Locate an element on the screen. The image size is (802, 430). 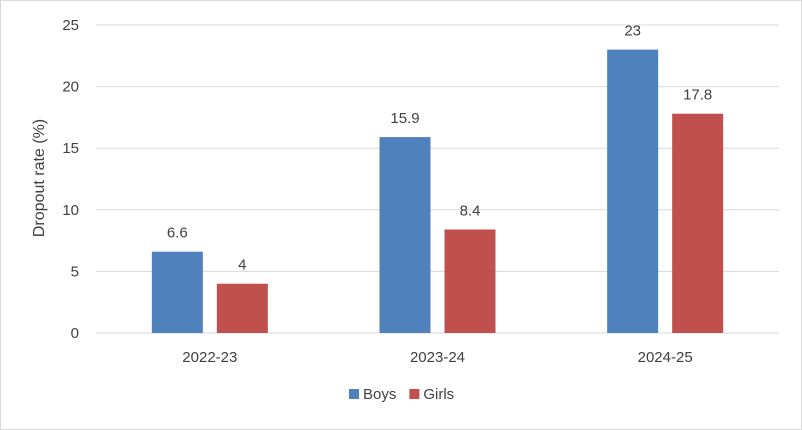
x-tick-label-2023-24: 2023-24 is located at coordinates (437, 357).